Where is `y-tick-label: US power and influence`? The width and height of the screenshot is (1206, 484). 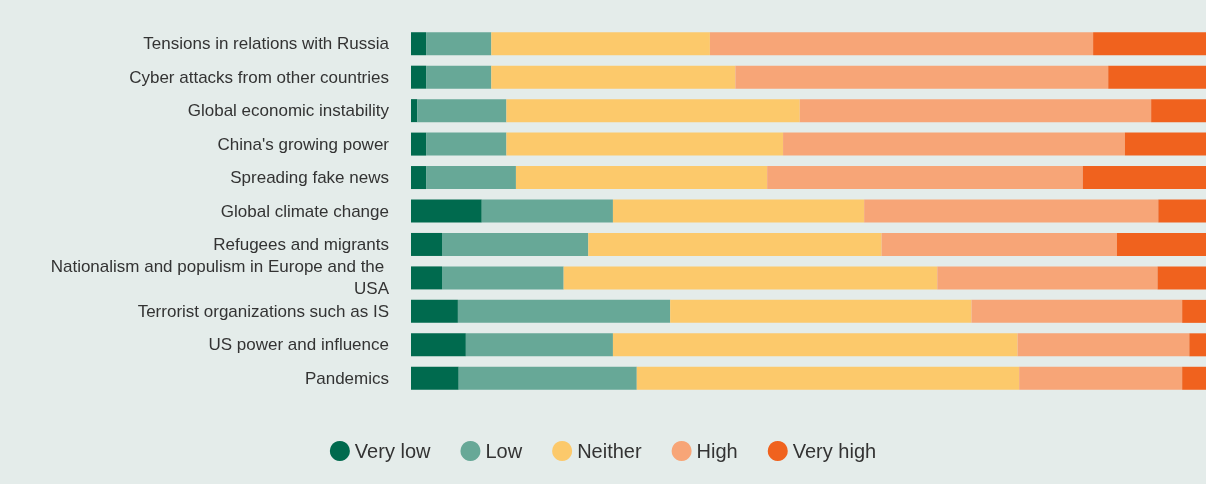
y-tick-label: US power and influence is located at coordinates (298, 345).